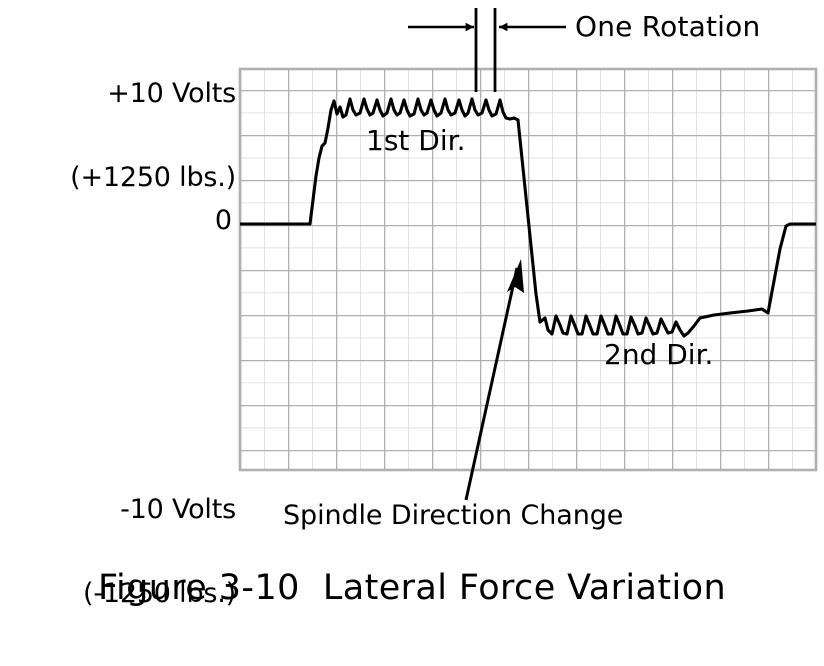  Describe the element at coordinates (453, 515) in the screenshot. I see `spindle-direction-change-label: Spindle Direction Change` at that location.